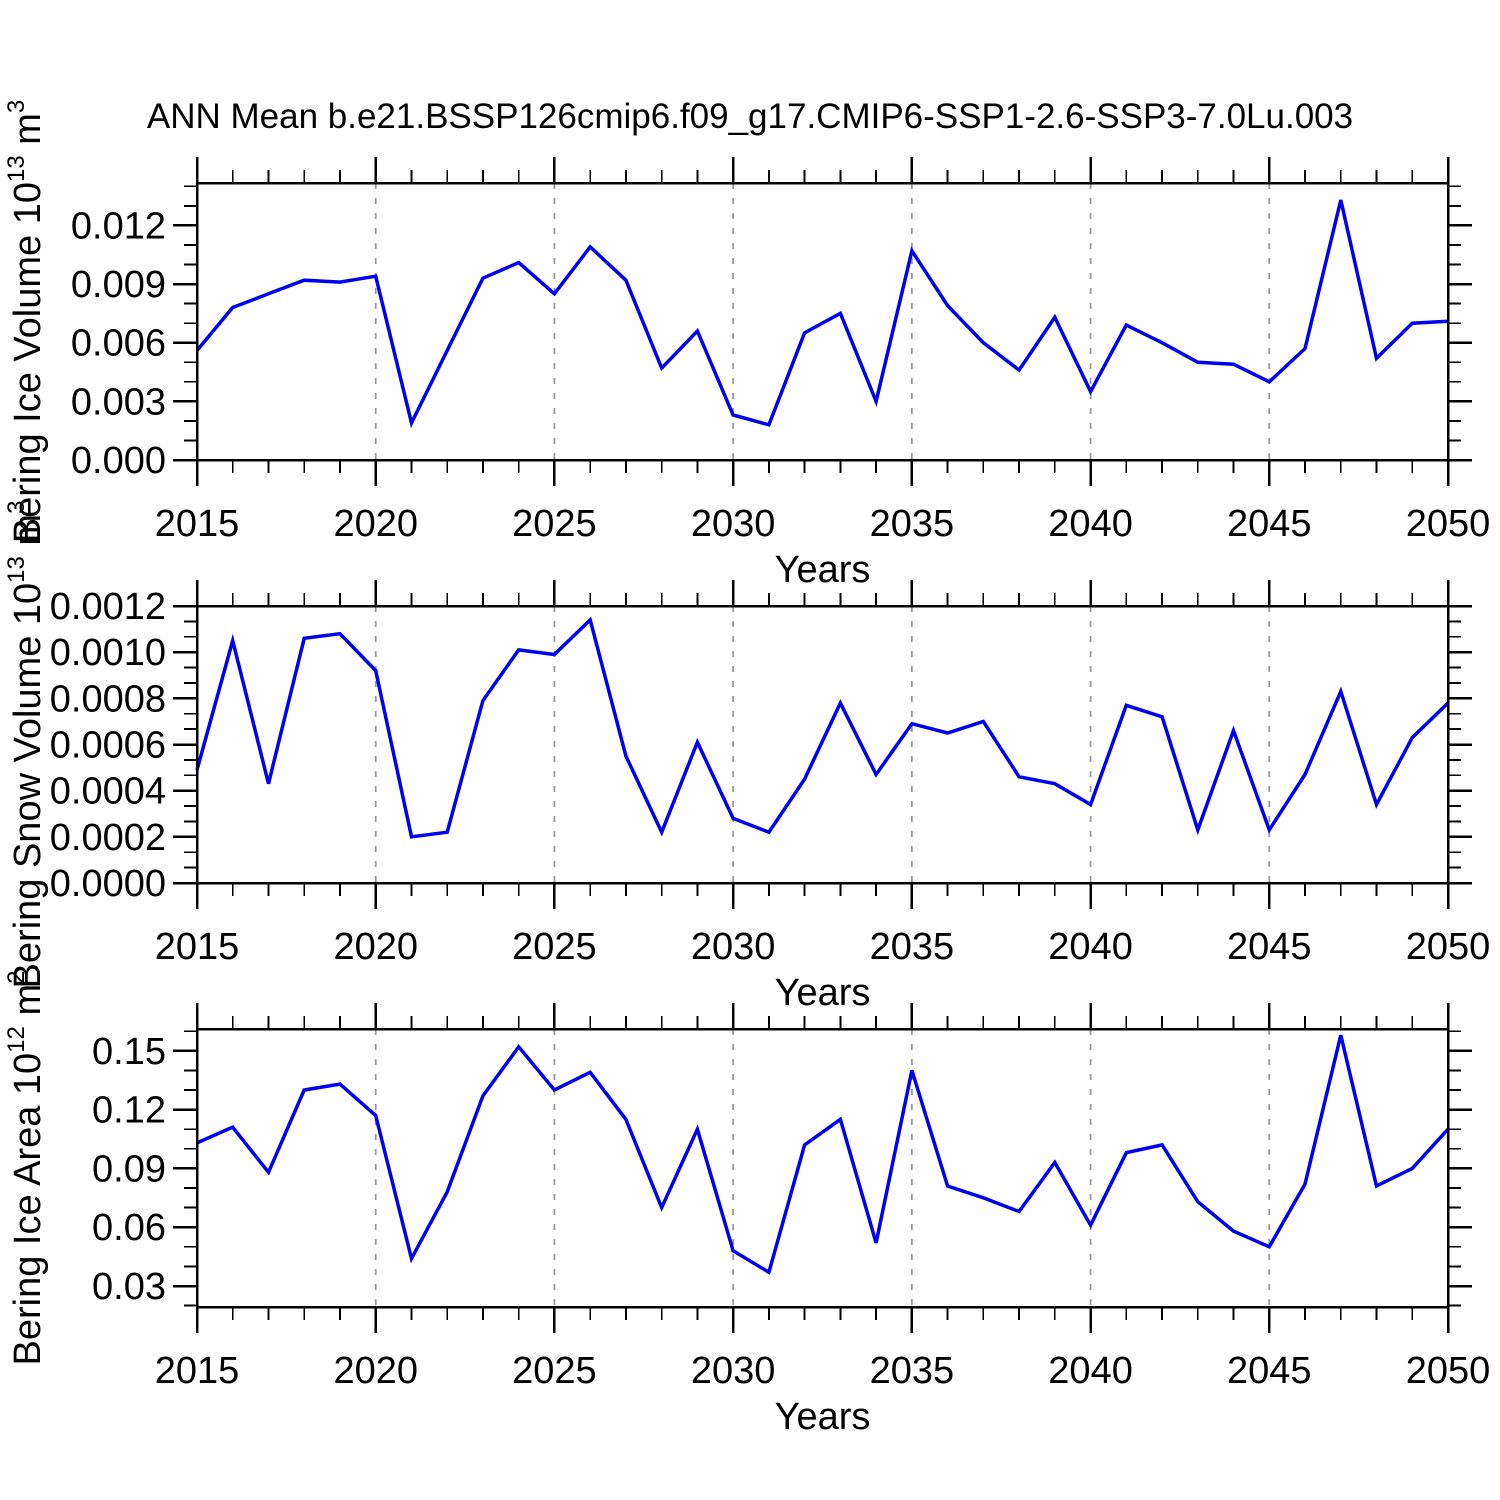 The width and height of the screenshot is (1500, 1500). Describe the element at coordinates (108, 746) in the screenshot. I see `y-tick-label-0.0006: 0.0006` at that location.